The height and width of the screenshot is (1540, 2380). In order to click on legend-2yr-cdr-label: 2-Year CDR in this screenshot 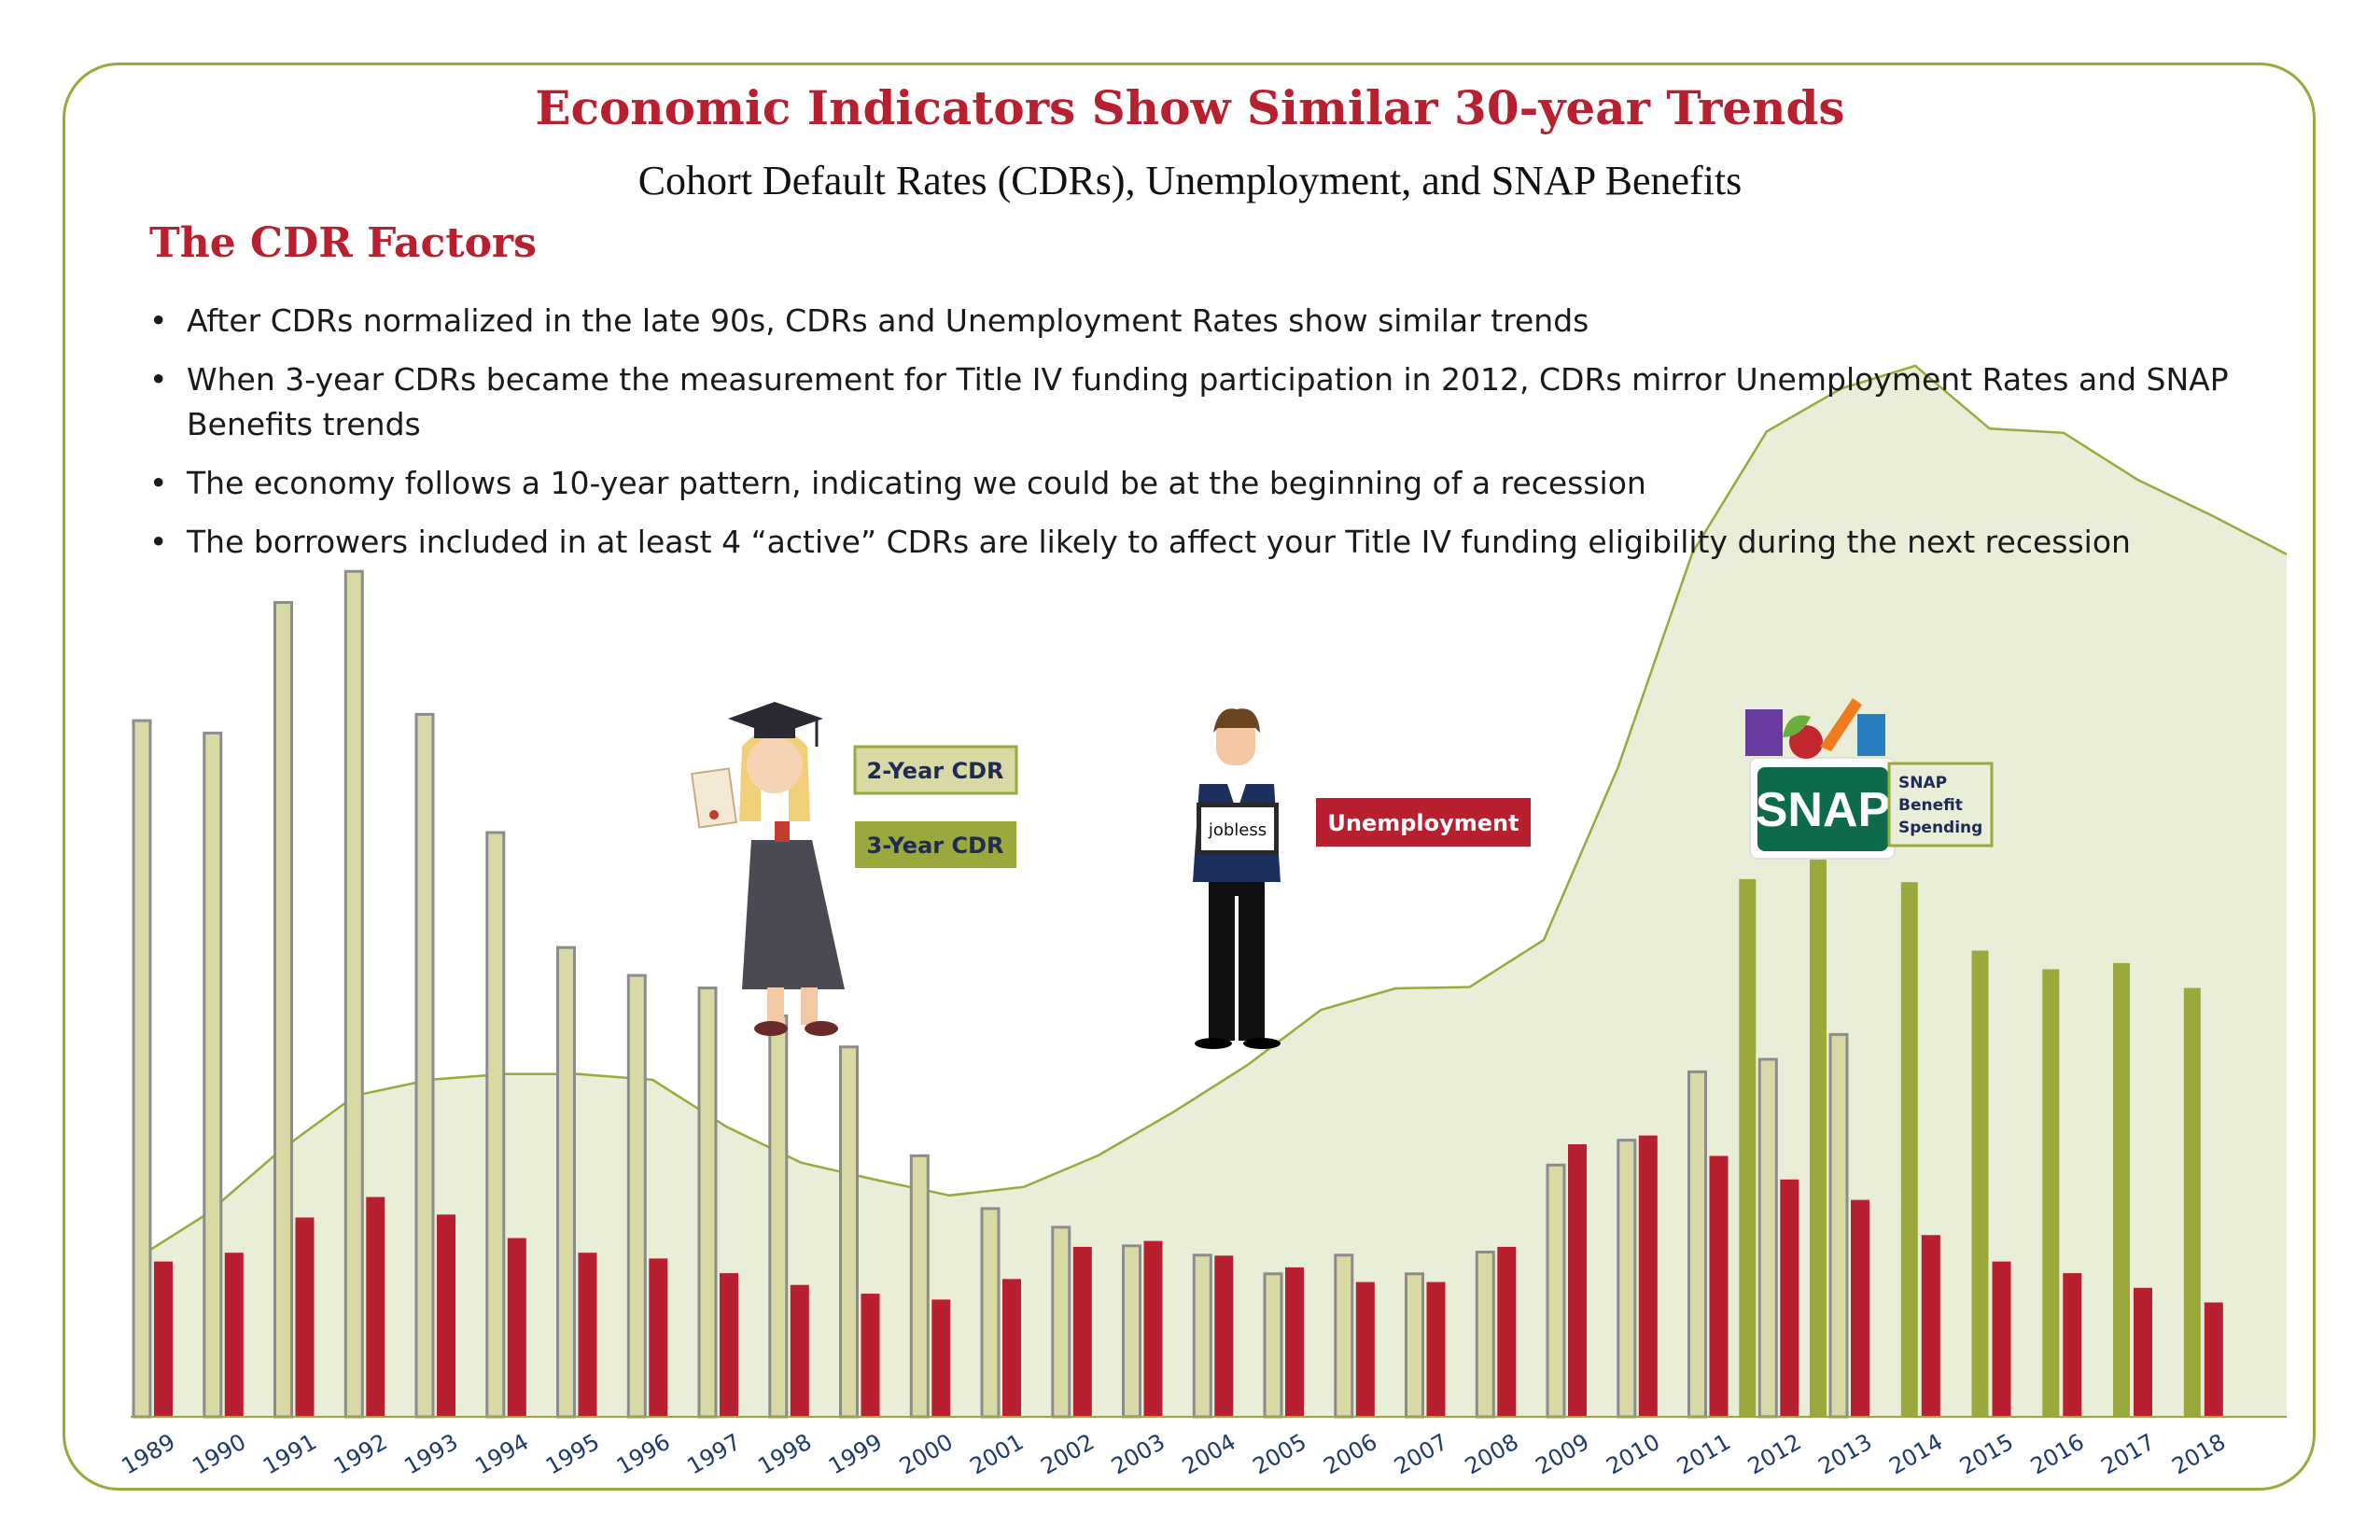, I will do `click(935, 771)`.